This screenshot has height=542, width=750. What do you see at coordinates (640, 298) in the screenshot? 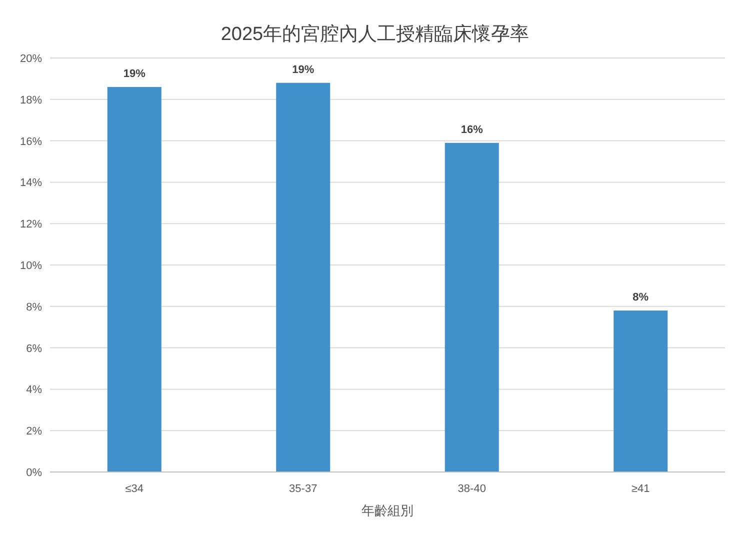
I see `data-label: 8%` at bounding box center [640, 298].